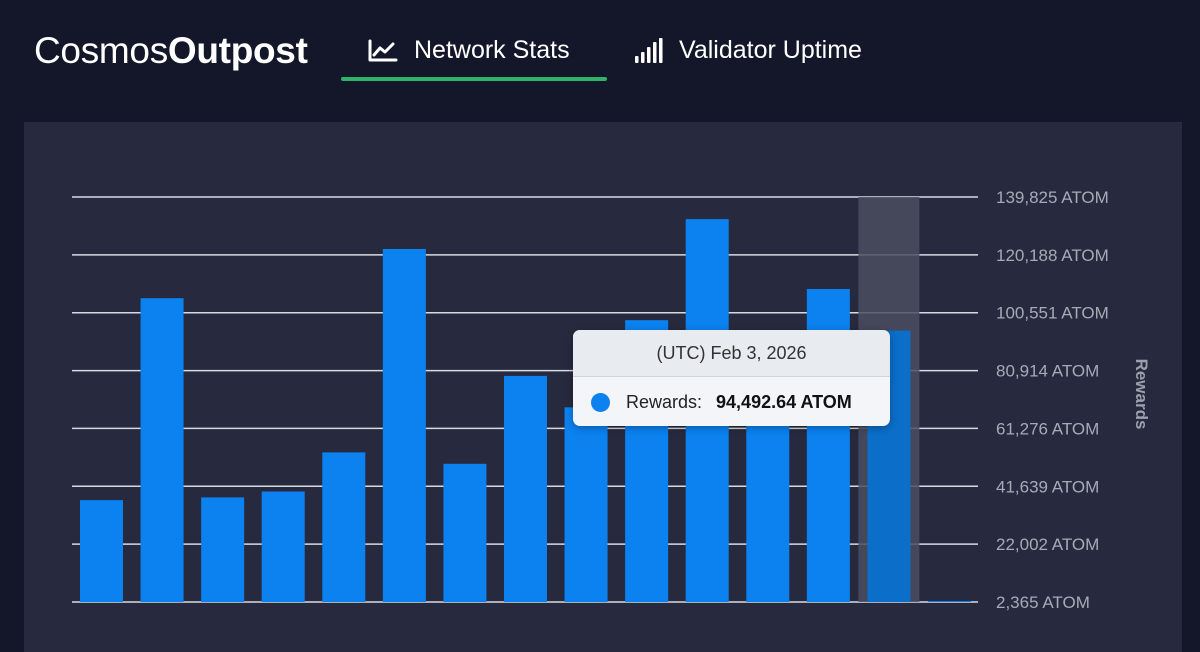  Describe the element at coordinates (492, 50) in the screenshot. I see `tab-network-stats-label: Network Stats` at that location.